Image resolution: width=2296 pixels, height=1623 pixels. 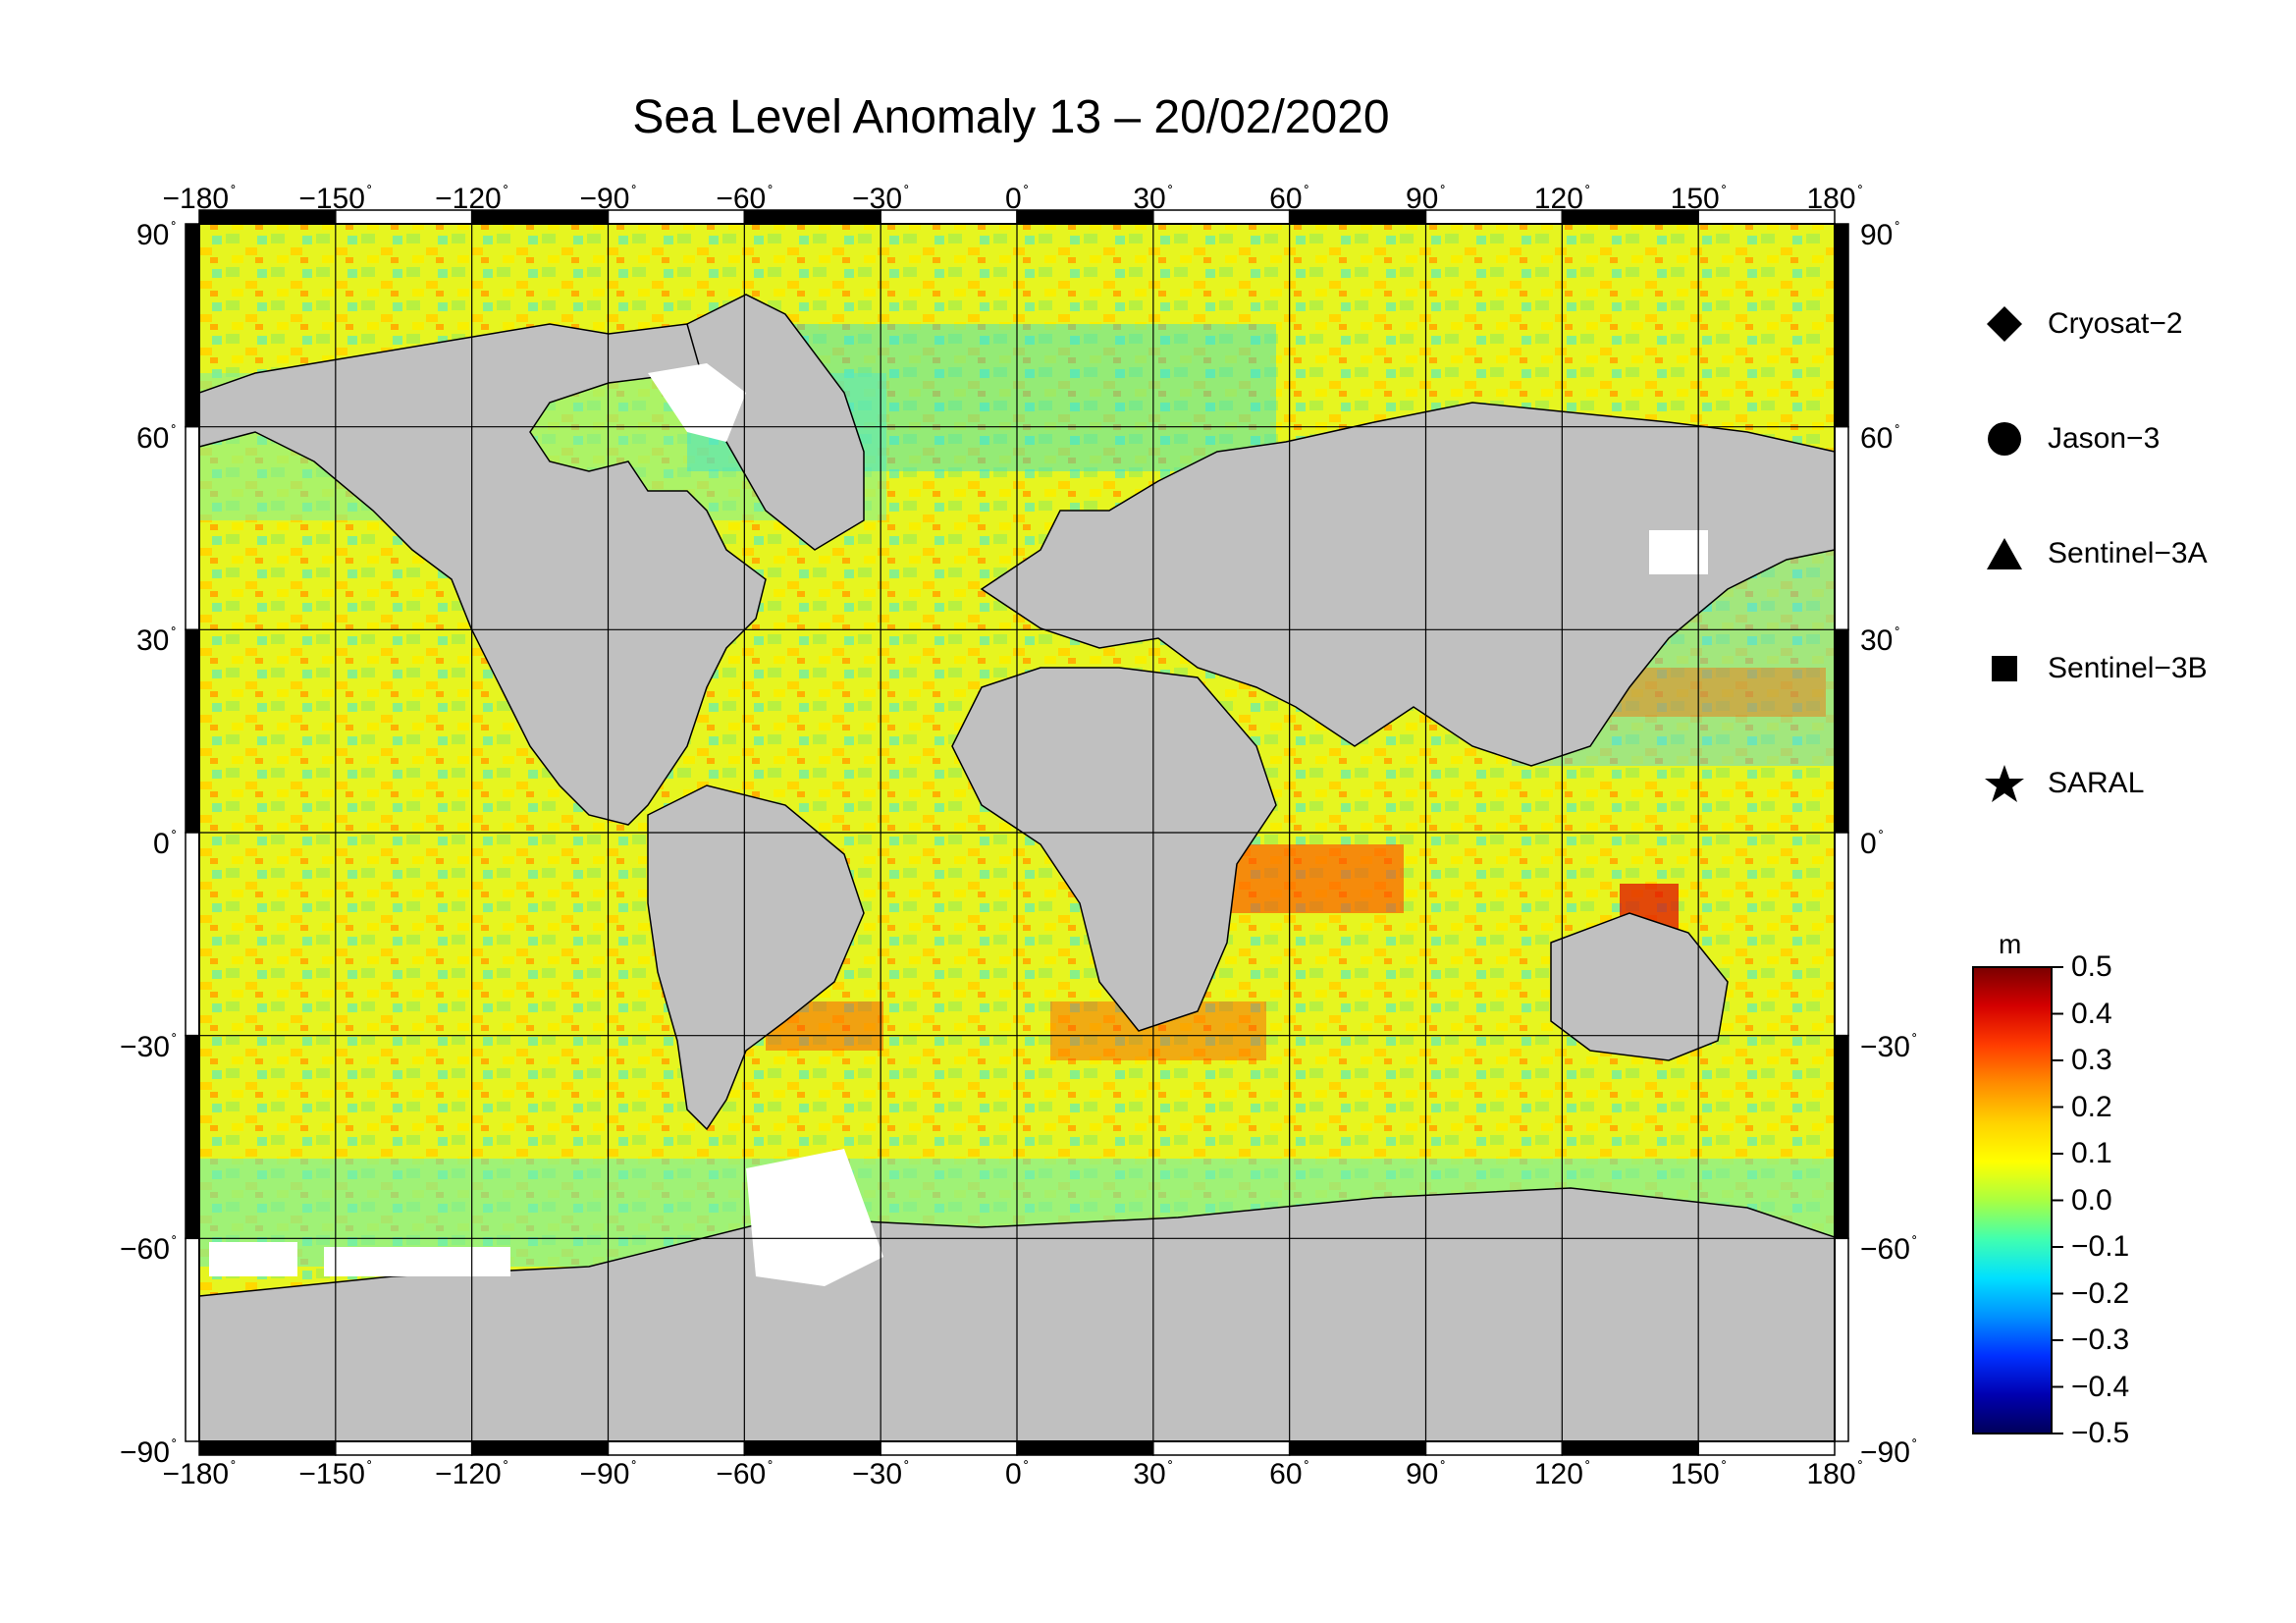 What do you see at coordinates (149, 1250) in the screenshot?
I see `lat-tick-label-left: −60 ˚` at bounding box center [149, 1250].